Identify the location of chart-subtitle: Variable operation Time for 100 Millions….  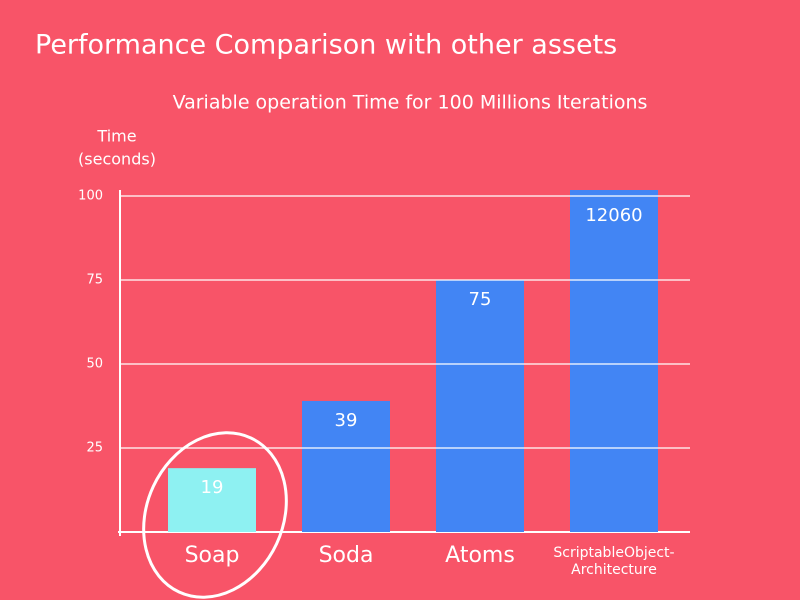
(410, 103).